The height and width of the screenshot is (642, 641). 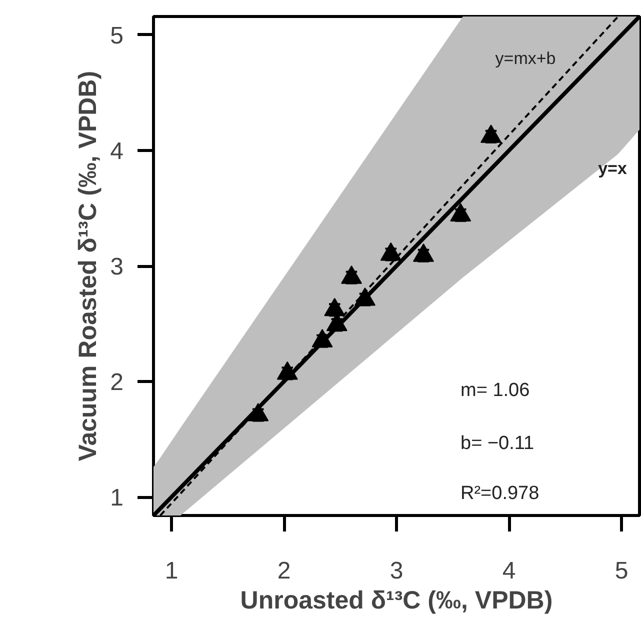 What do you see at coordinates (495, 390) in the screenshot?
I see `annotation: m= 1.06` at bounding box center [495, 390].